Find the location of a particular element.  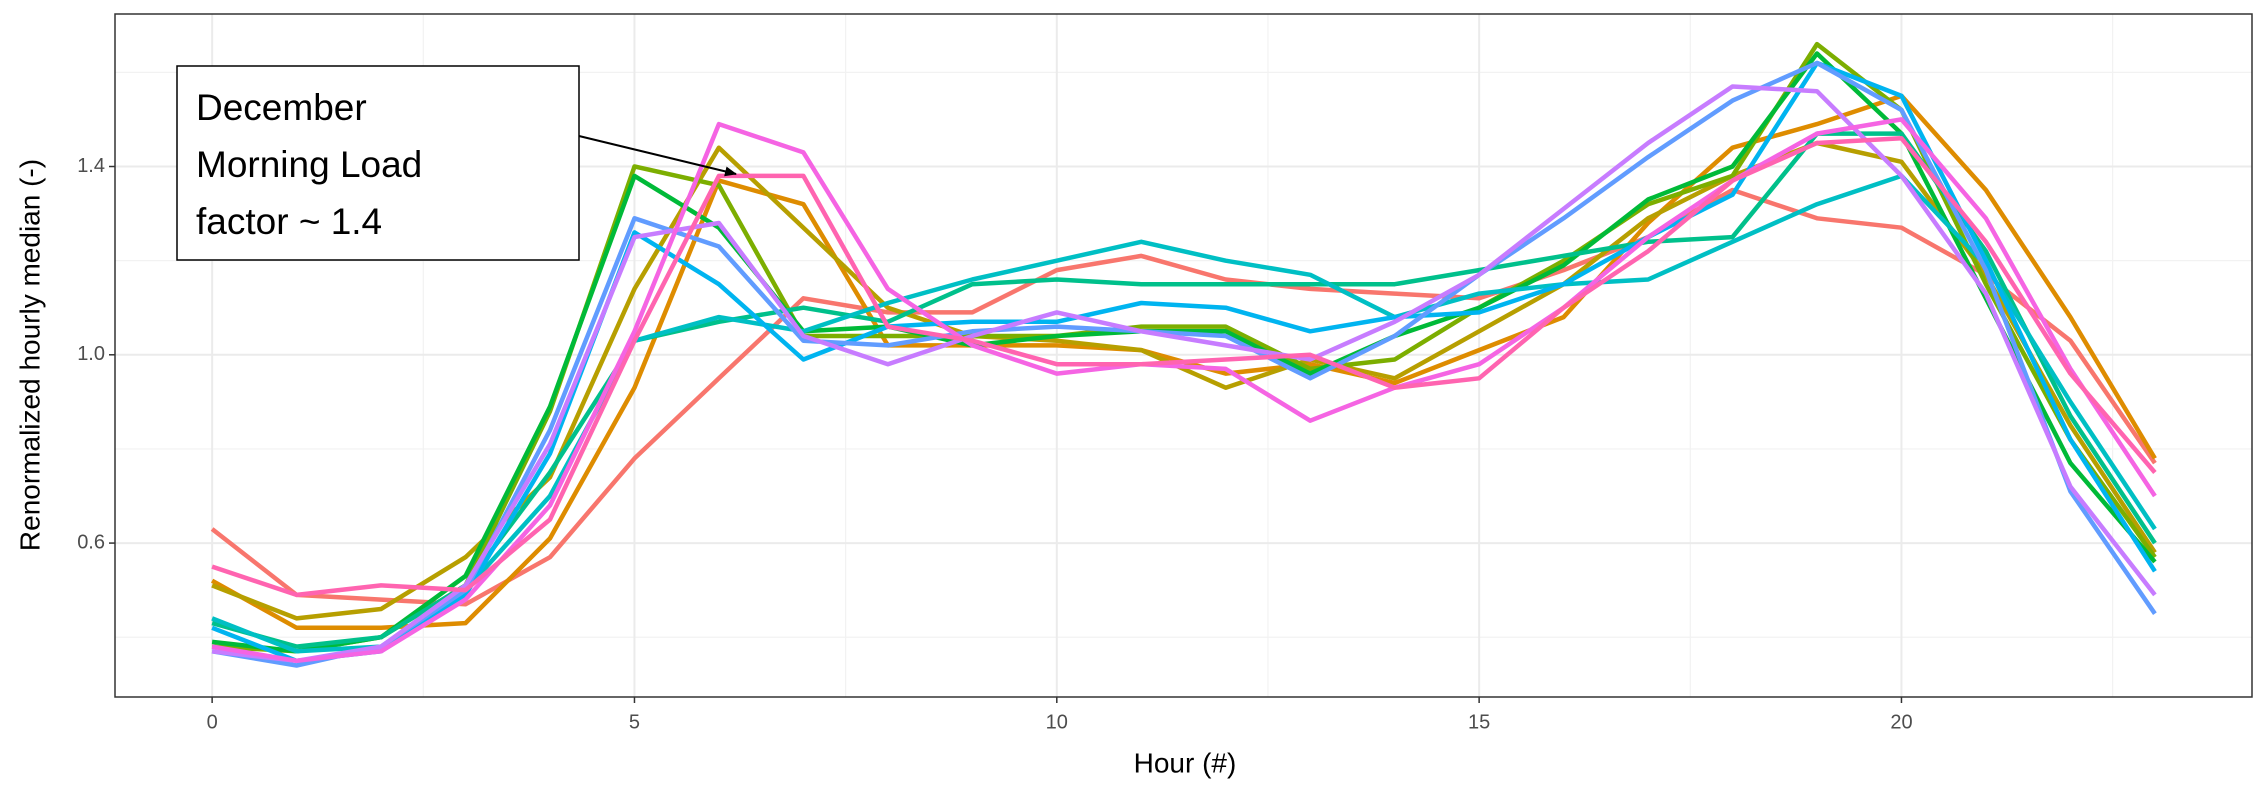

annotation-line: Morning Load is located at coordinates (309, 164).